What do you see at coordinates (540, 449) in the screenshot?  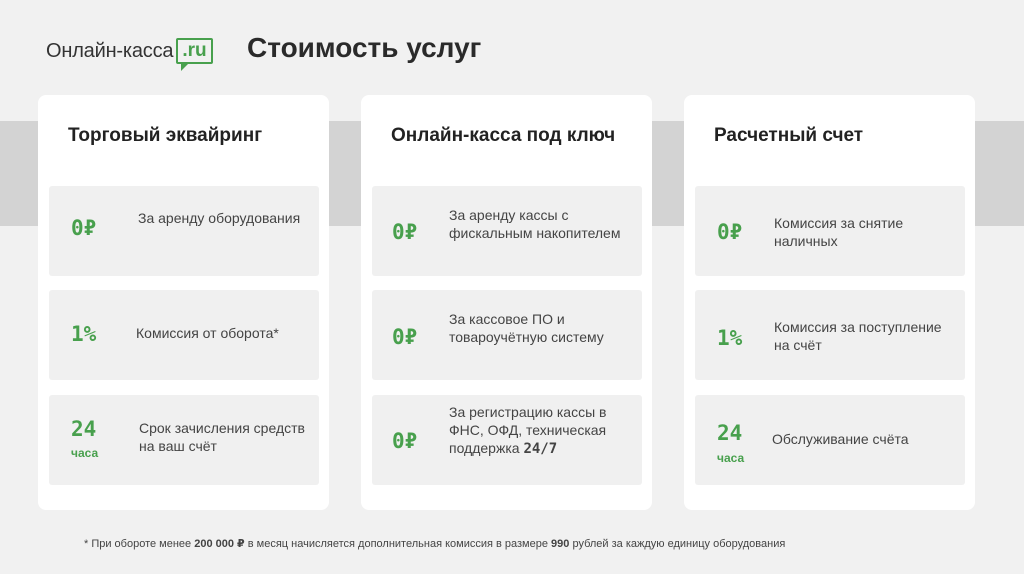 I see `item-description-bold: 24/7` at bounding box center [540, 449].